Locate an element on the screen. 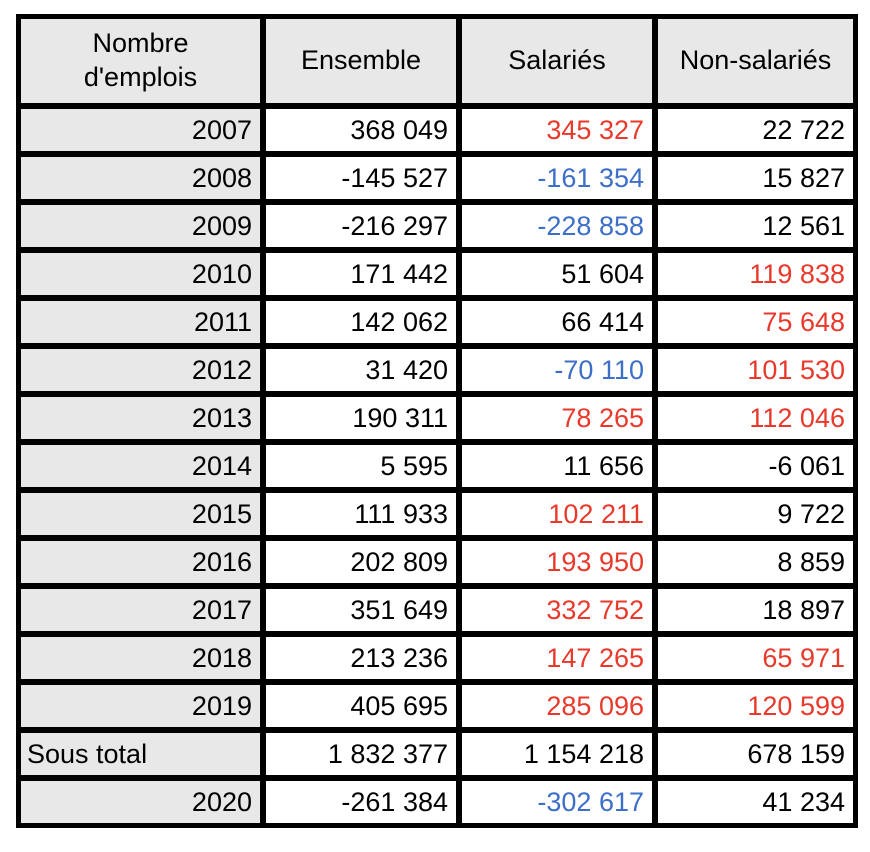 The height and width of the screenshot is (852, 870). table-row: 2012 31 420 -70 110 101 530 is located at coordinates (437, 370).